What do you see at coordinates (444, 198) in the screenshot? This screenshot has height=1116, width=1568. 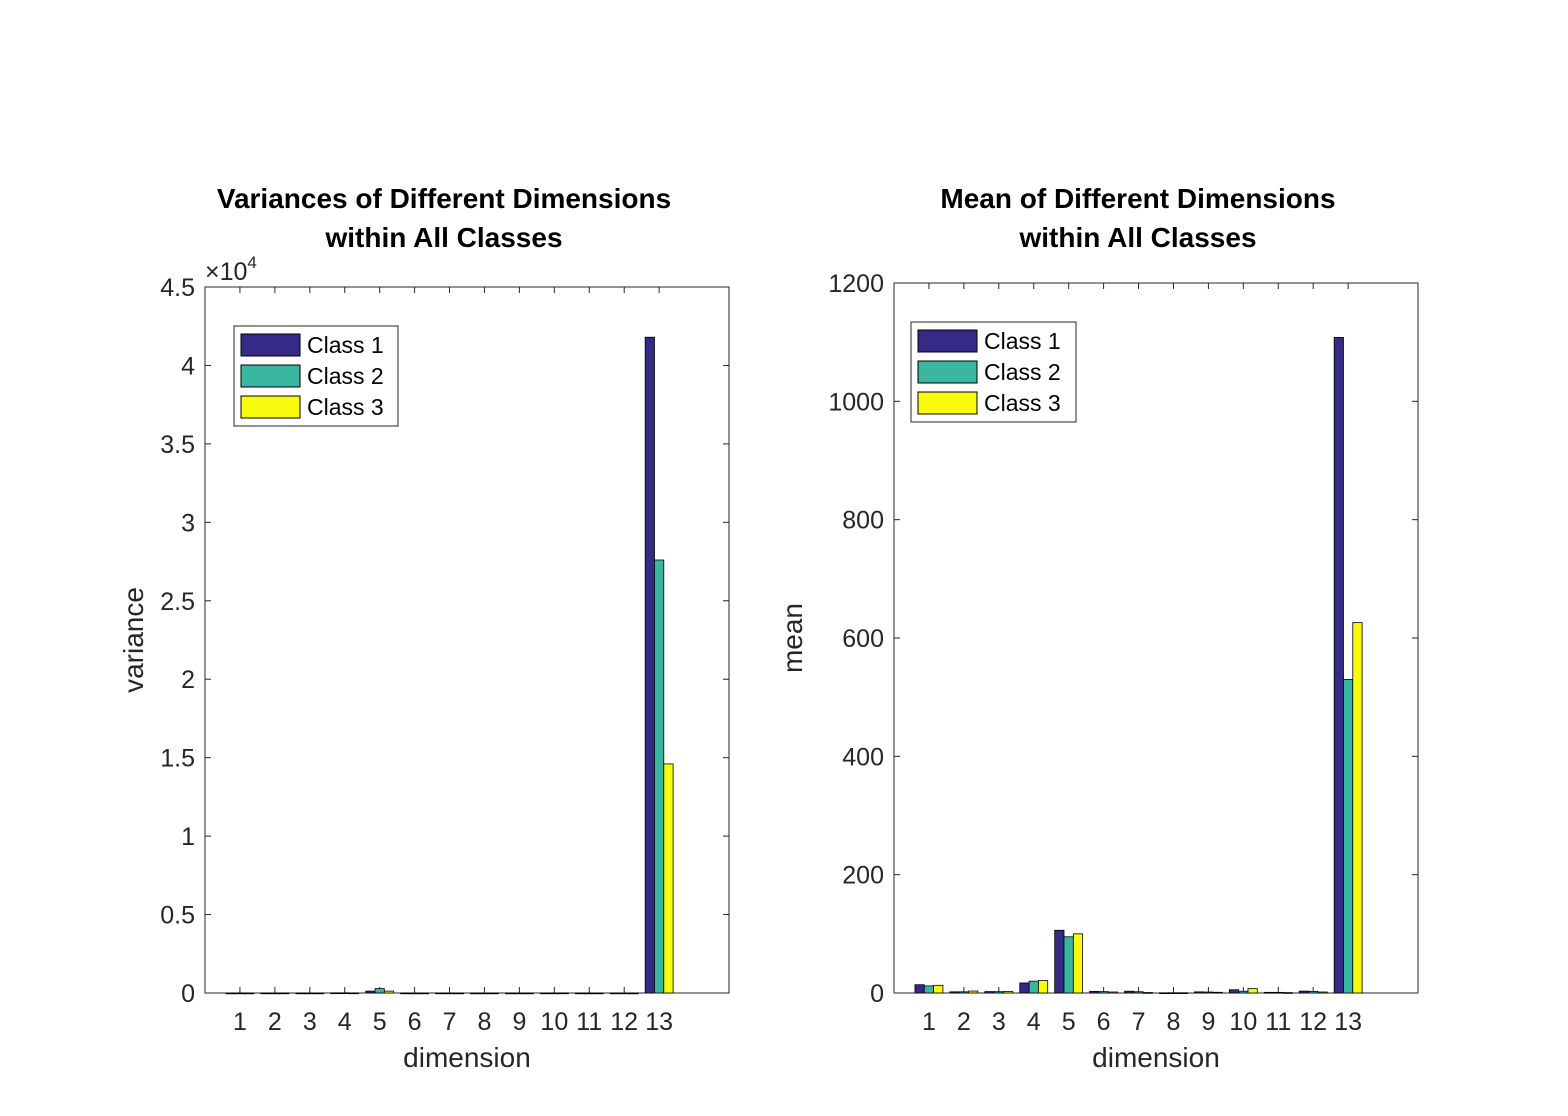 I see `chart-title-line: Variances of Different Dimensions` at bounding box center [444, 198].